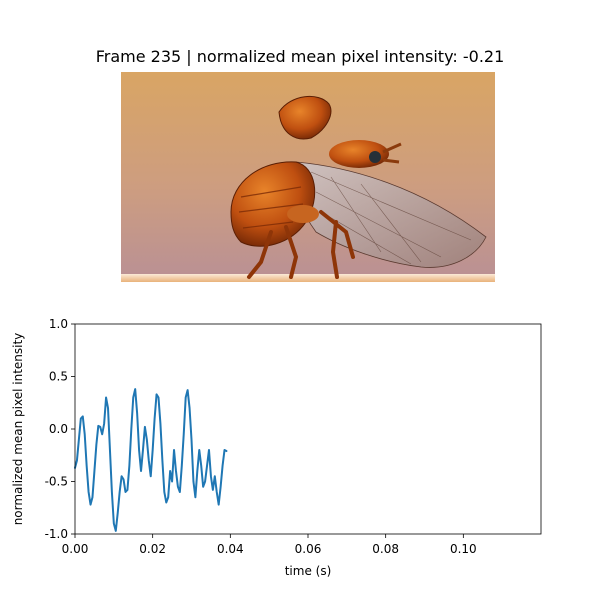 The width and height of the screenshot is (600, 600). Describe the element at coordinates (308, 571) in the screenshot. I see `x-axis-label: time (s)` at that location.